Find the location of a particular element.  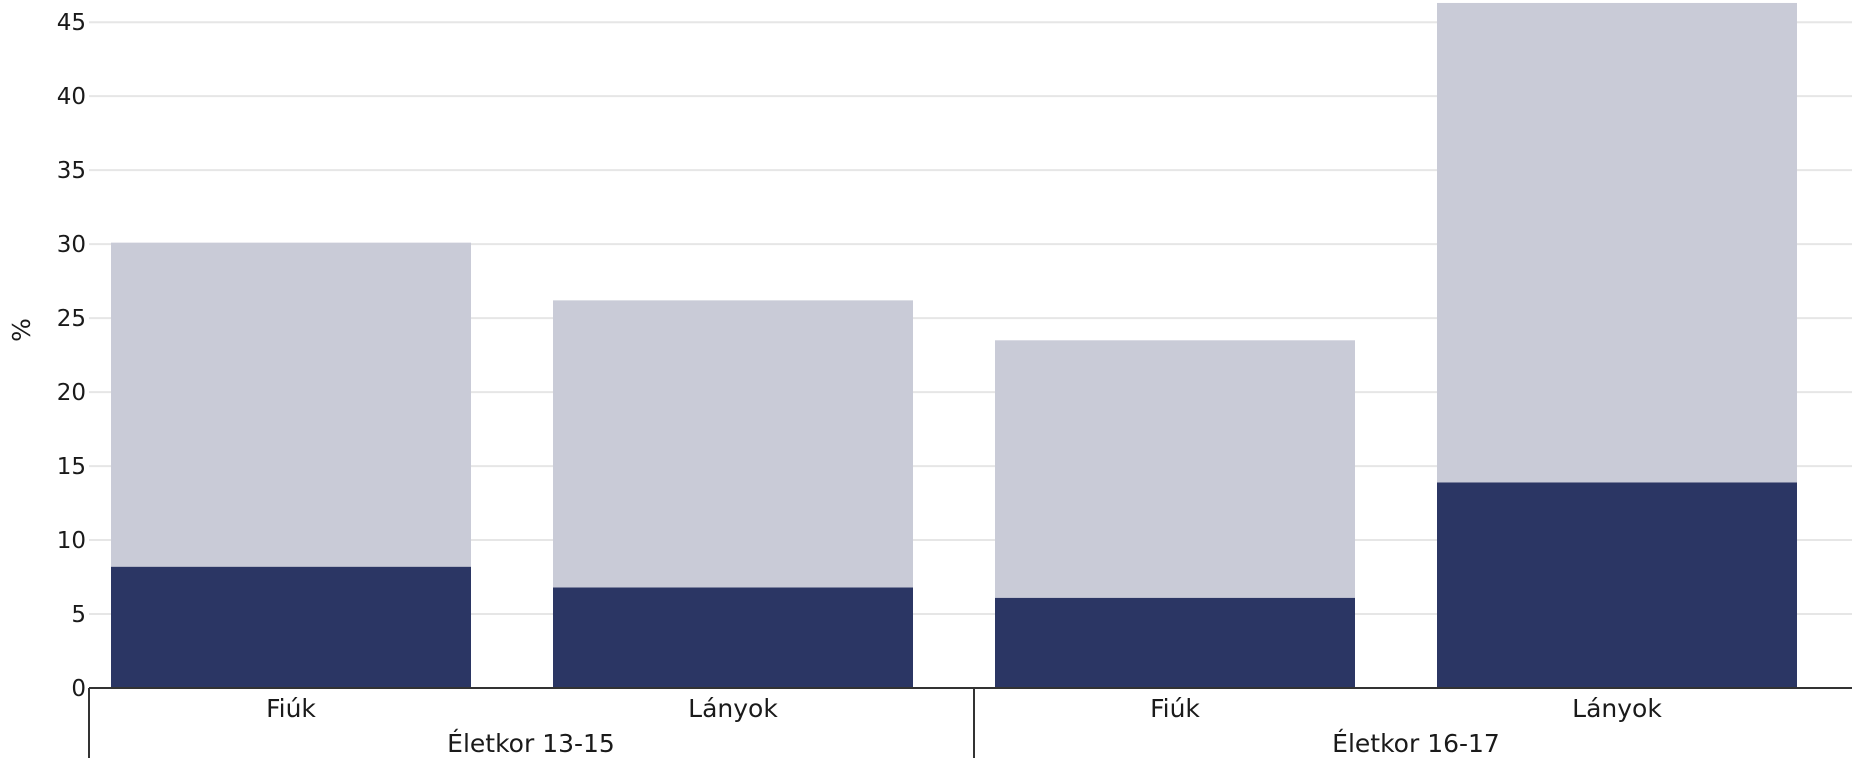

y-tick-label: 10 is located at coordinates (71, 541).